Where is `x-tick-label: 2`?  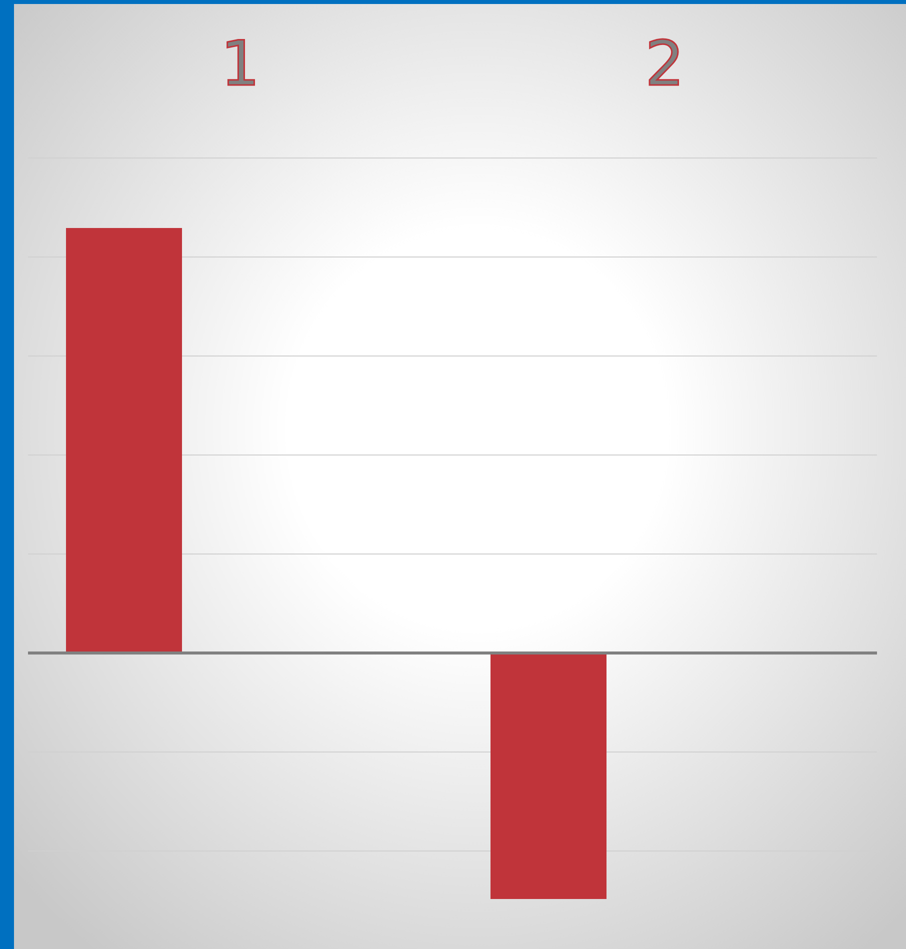 x-tick-label: 2 is located at coordinates (664, 63).